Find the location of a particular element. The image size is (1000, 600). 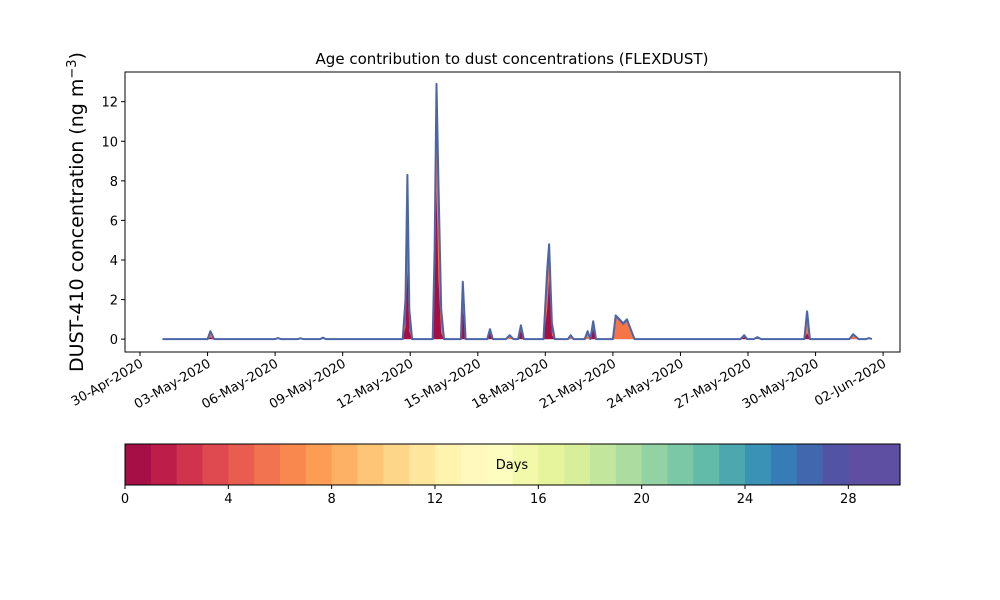

x-tick-label-10: 30-May-2020 is located at coordinates (781, 384).